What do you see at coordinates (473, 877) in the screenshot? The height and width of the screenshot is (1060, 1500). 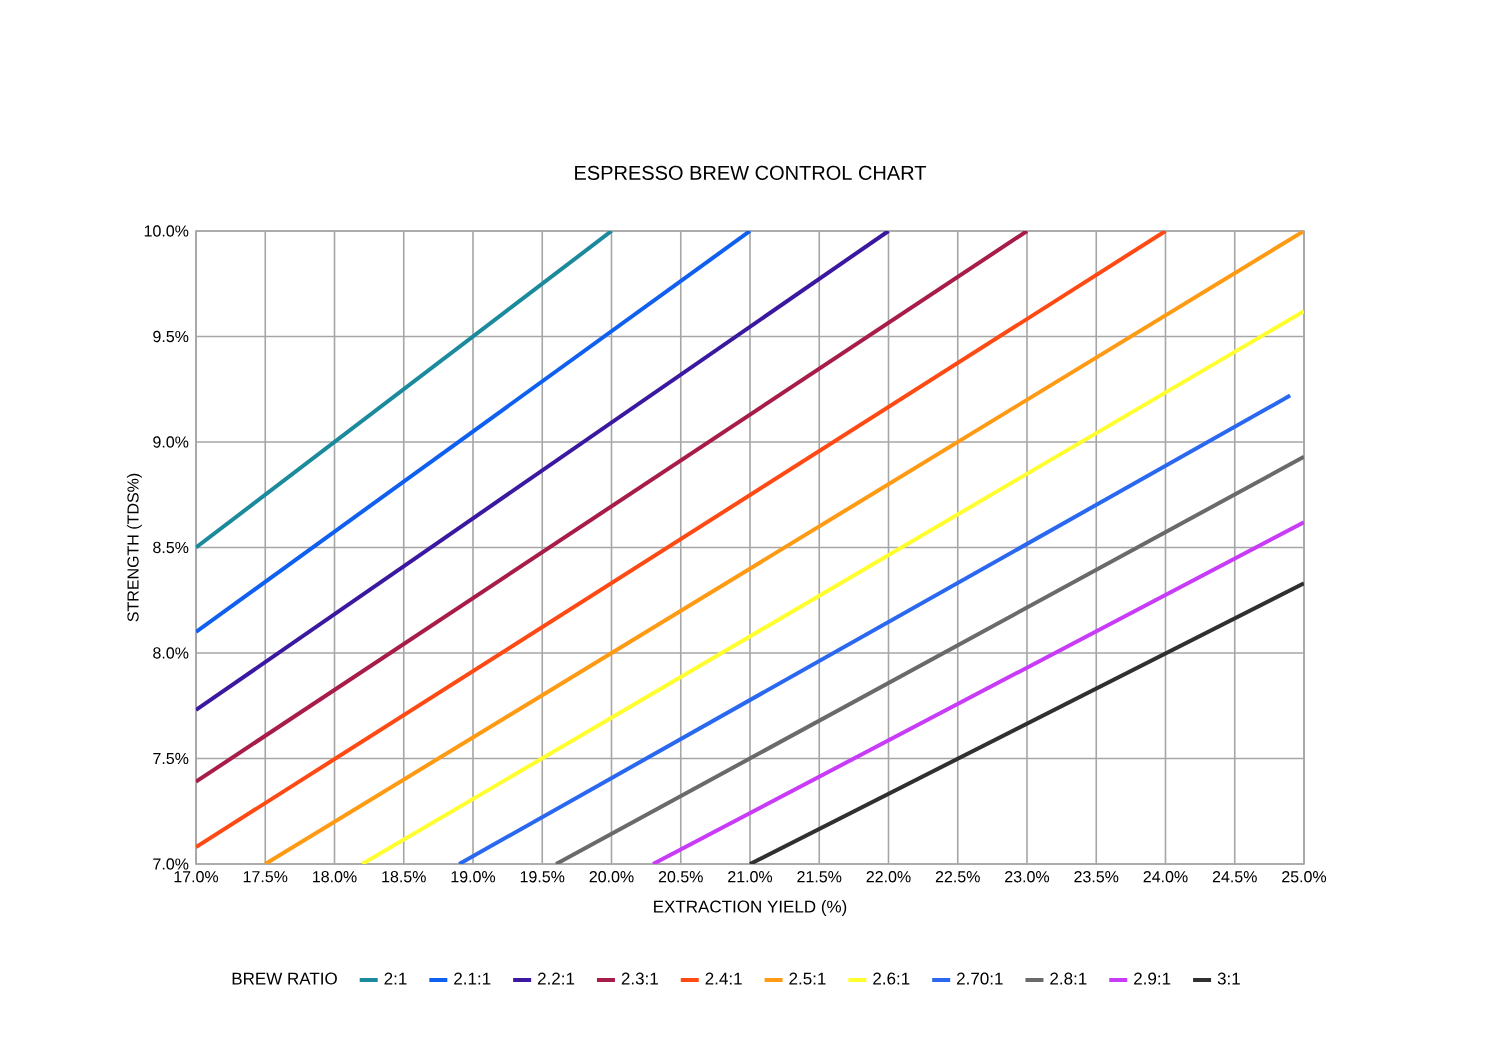 I see `x-tick-label: 19.0%` at bounding box center [473, 877].